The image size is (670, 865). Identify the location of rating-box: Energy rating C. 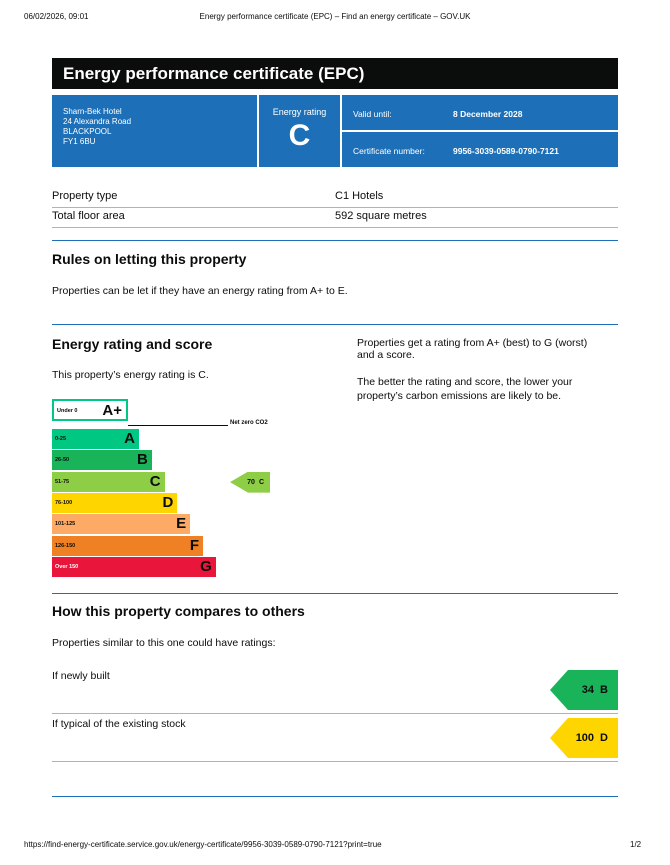
(299, 131).